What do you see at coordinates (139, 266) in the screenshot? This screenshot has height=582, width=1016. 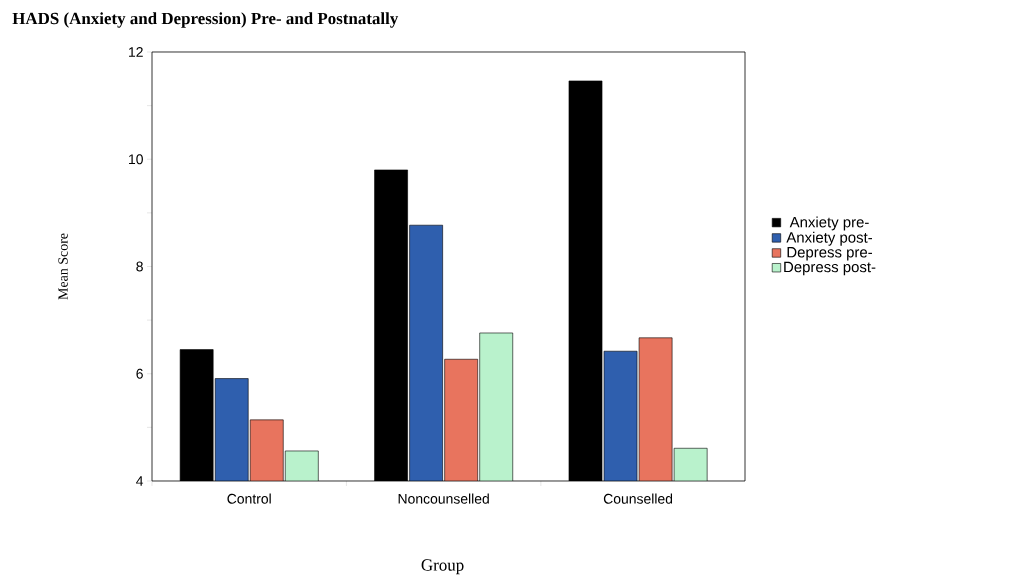 I see `y-tick-label: 8` at bounding box center [139, 266].